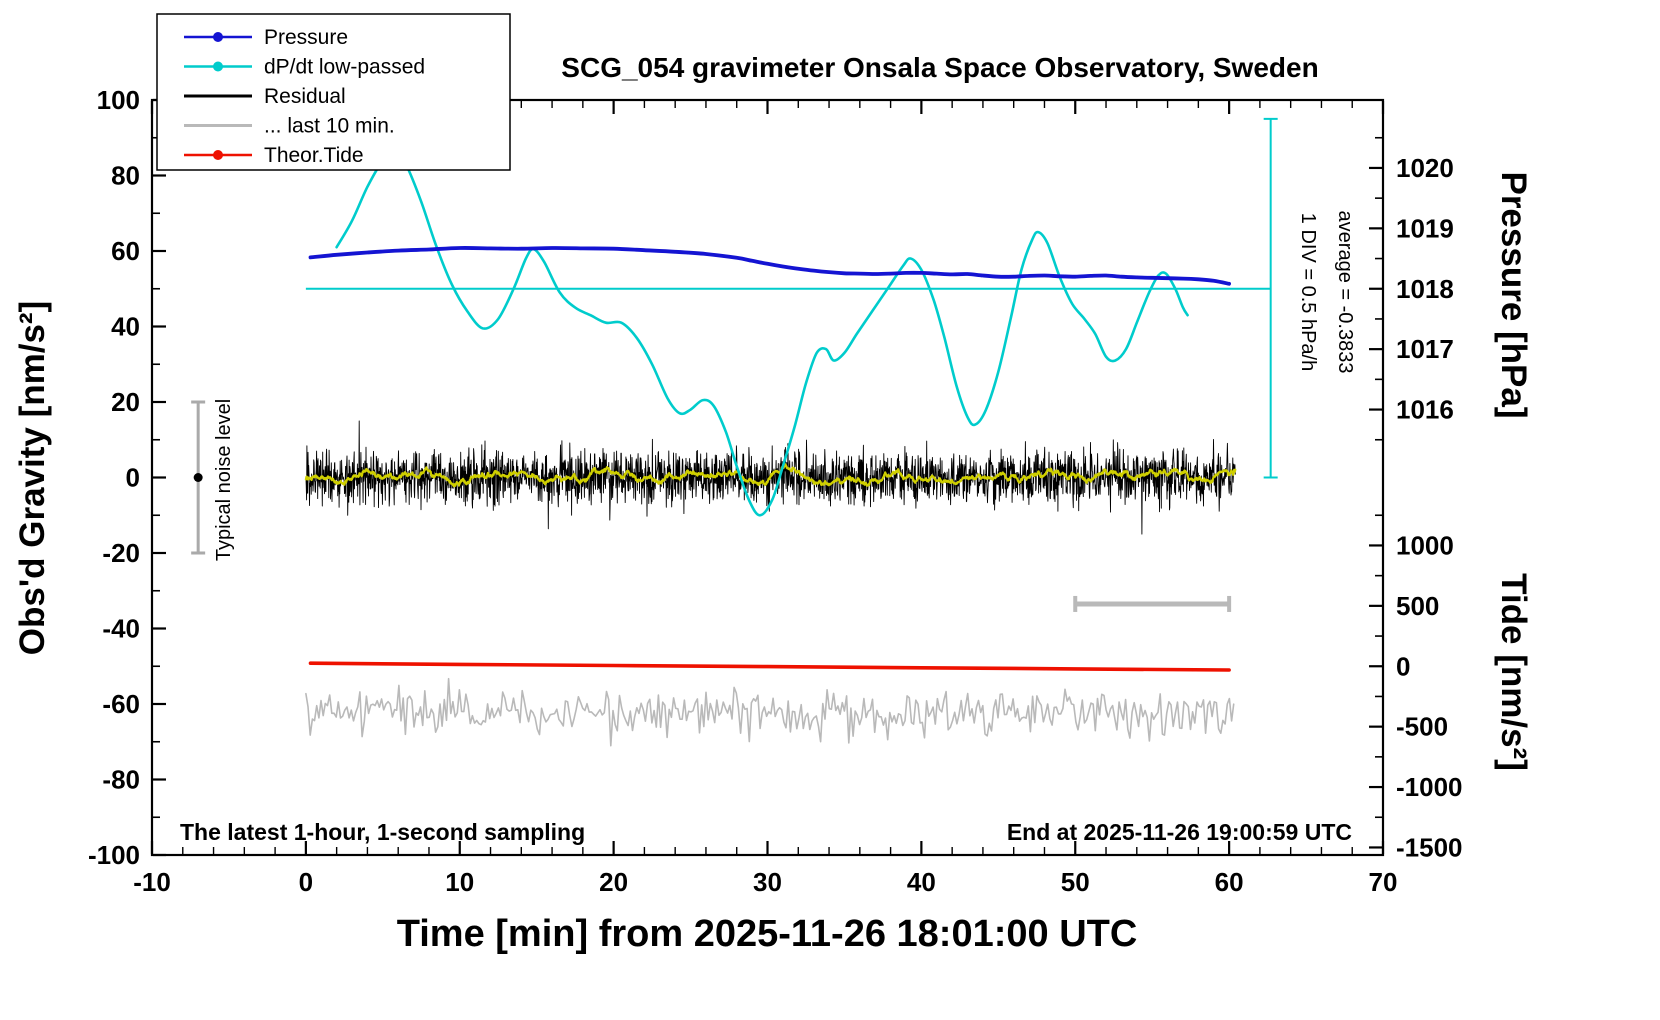  I want to click on x-axis-label: Time [min] from 2025-11-26 18:01:00 UTC, so click(767, 934).